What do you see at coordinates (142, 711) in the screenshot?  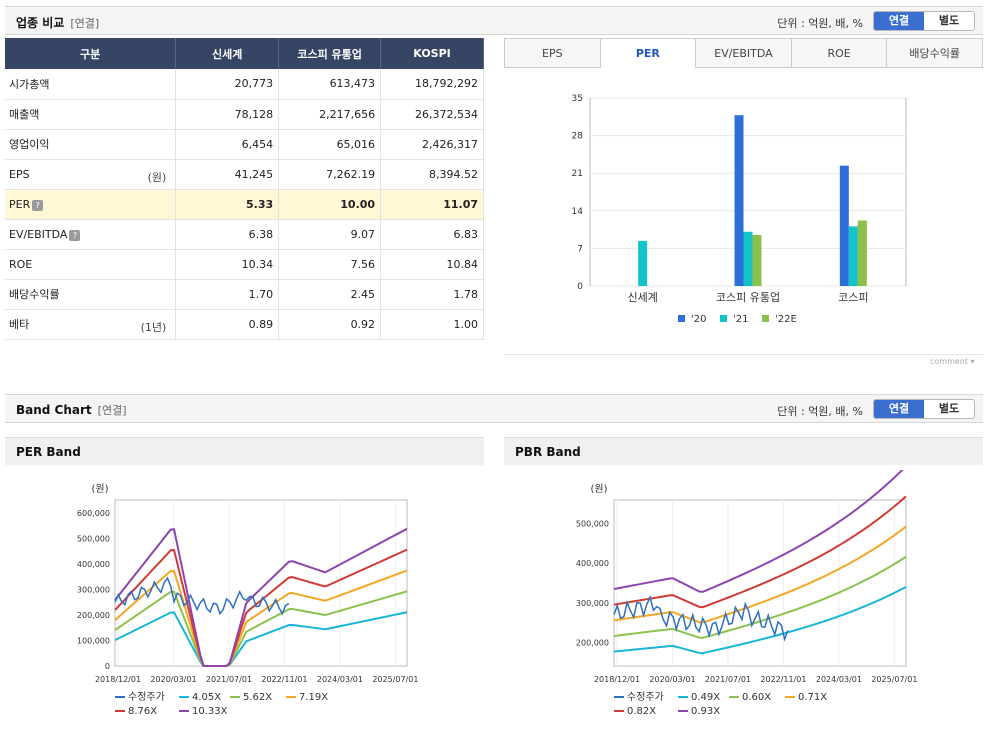 I see `legend-label: 8.76X` at bounding box center [142, 711].